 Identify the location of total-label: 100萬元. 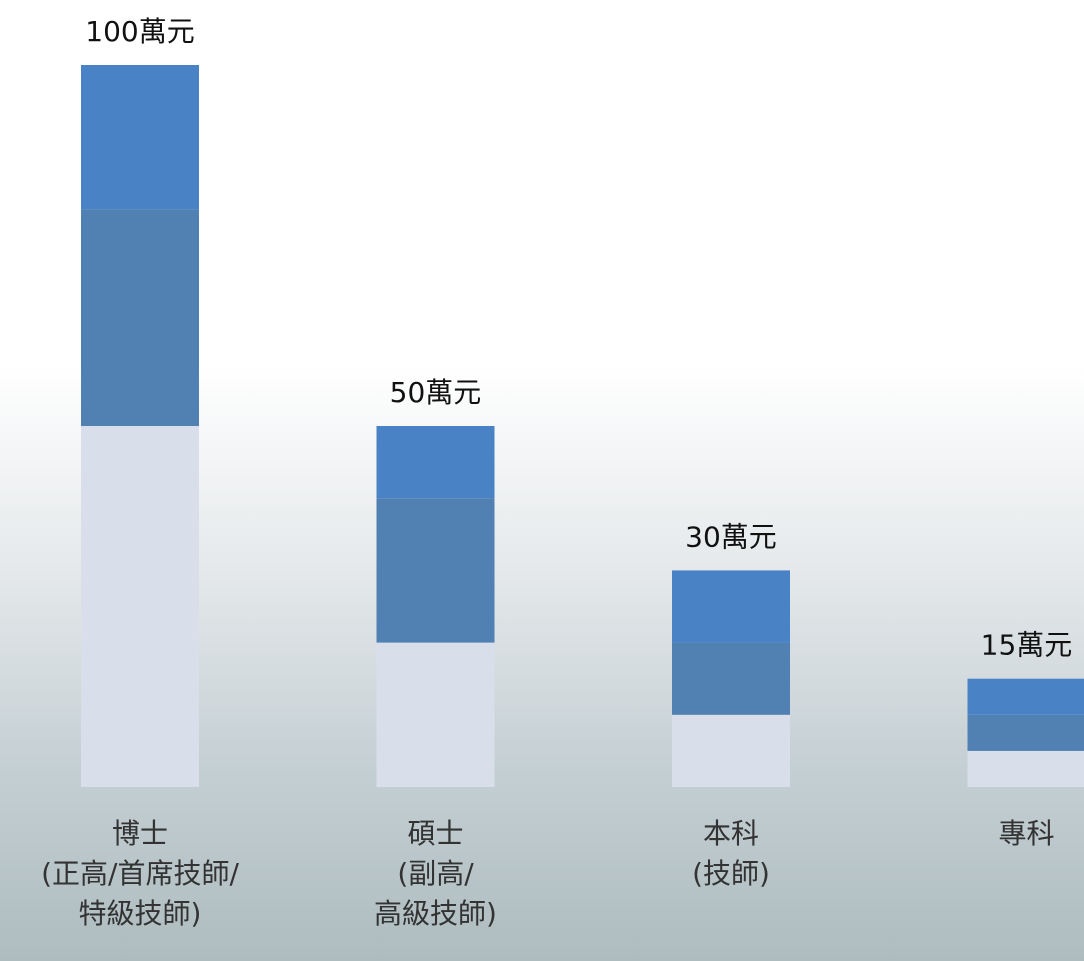
(139, 31).